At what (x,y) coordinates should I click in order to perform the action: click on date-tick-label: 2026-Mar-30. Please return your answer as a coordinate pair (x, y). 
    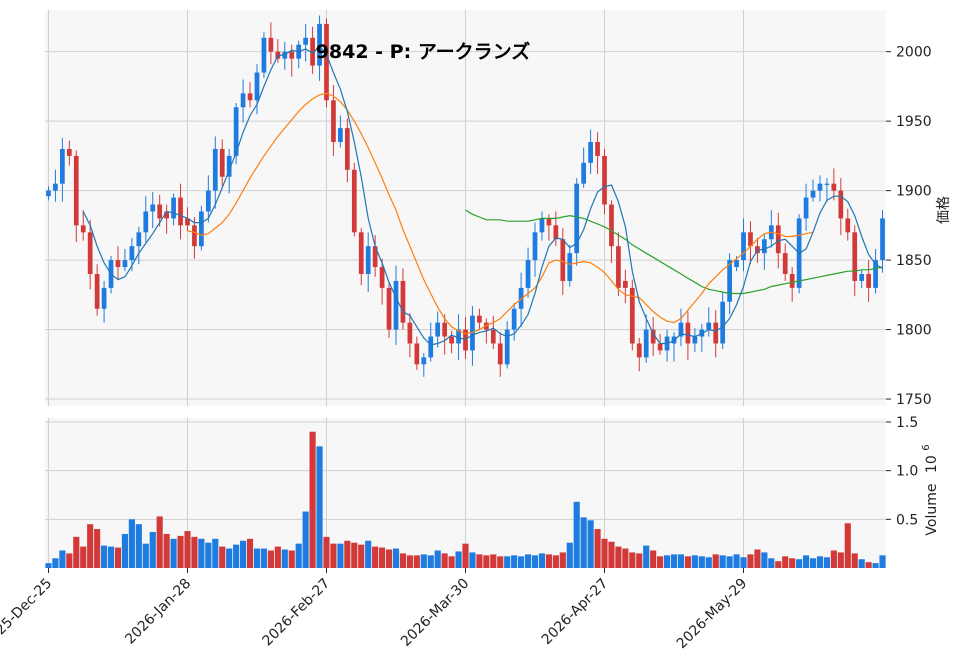
    Looking at the image, I should click on (435, 613).